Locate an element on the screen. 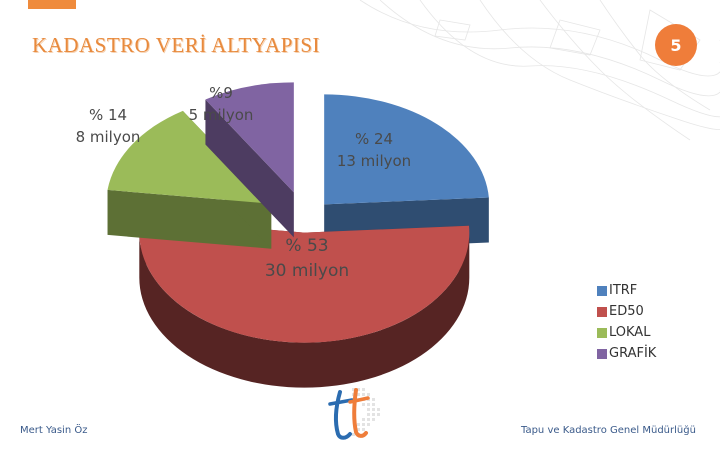 The width and height of the screenshot is (720, 450). data-label-ed50: % 53 30 milyon is located at coordinates (307, 259).